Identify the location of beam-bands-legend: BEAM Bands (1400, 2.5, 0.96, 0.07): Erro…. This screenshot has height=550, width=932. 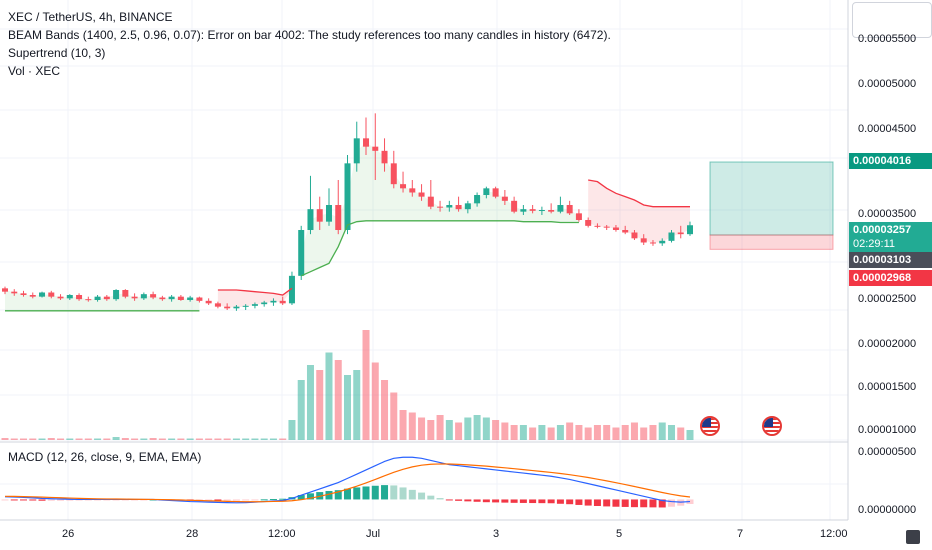
(309, 35).